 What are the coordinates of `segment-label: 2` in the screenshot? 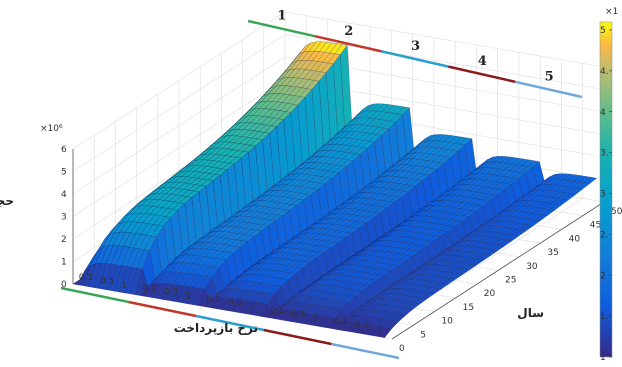 It's located at (348, 31).